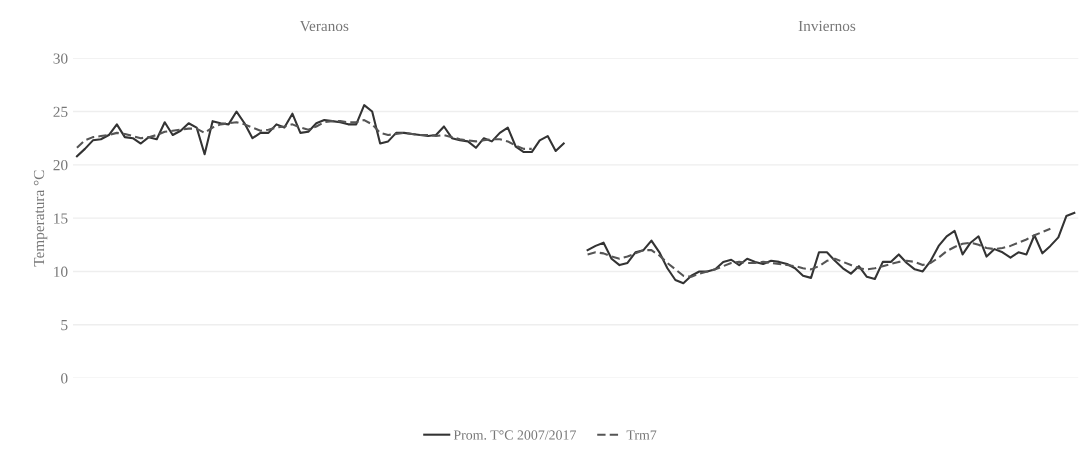 The image size is (1081, 455). What do you see at coordinates (60, 165) in the screenshot?
I see `y-tick-label: 20` at bounding box center [60, 165].